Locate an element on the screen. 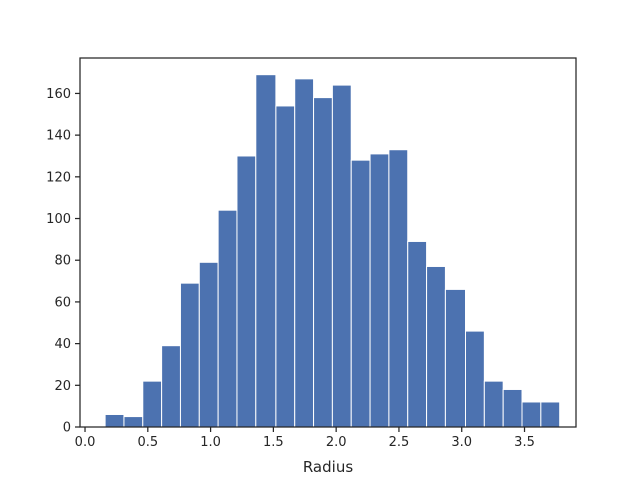 The width and height of the screenshot is (640, 480). y-tick-label: 20 is located at coordinates (62, 386).